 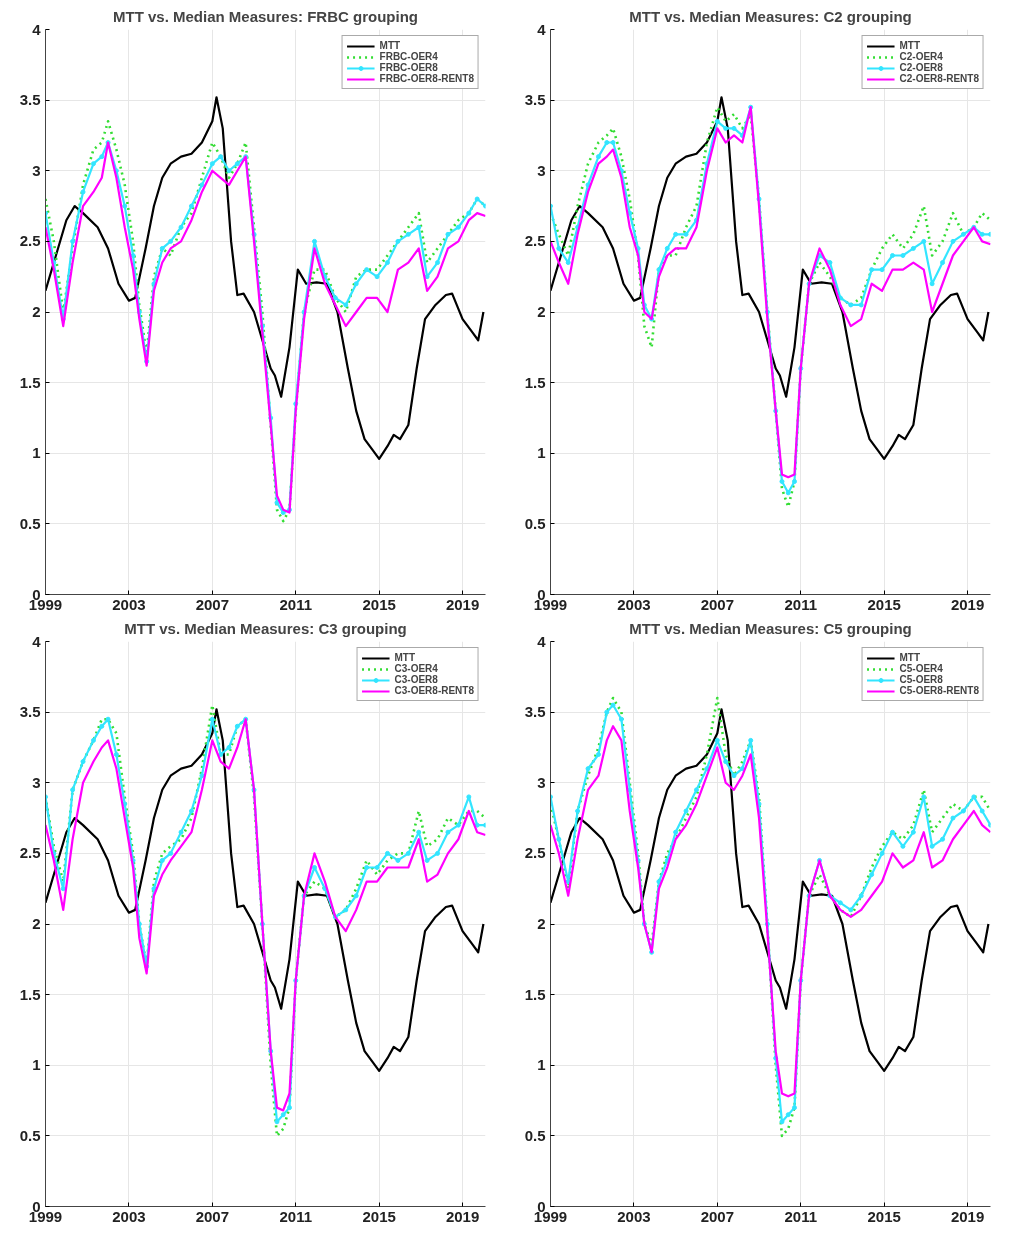 What do you see at coordinates (408, 67) in the screenshot?
I see `legend-label: FRBC-OER8` at bounding box center [408, 67].